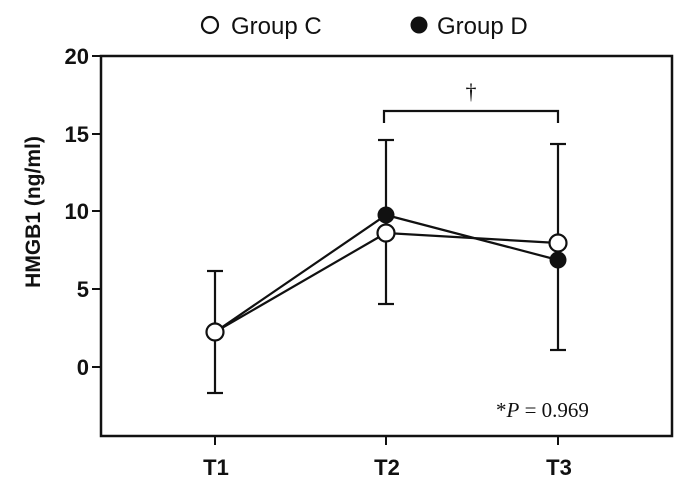 Image resolution: width=691 pixels, height=490 pixels. Describe the element at coordinates (558, 260) in the screenshot. I see `marker-d-t3` at that location.